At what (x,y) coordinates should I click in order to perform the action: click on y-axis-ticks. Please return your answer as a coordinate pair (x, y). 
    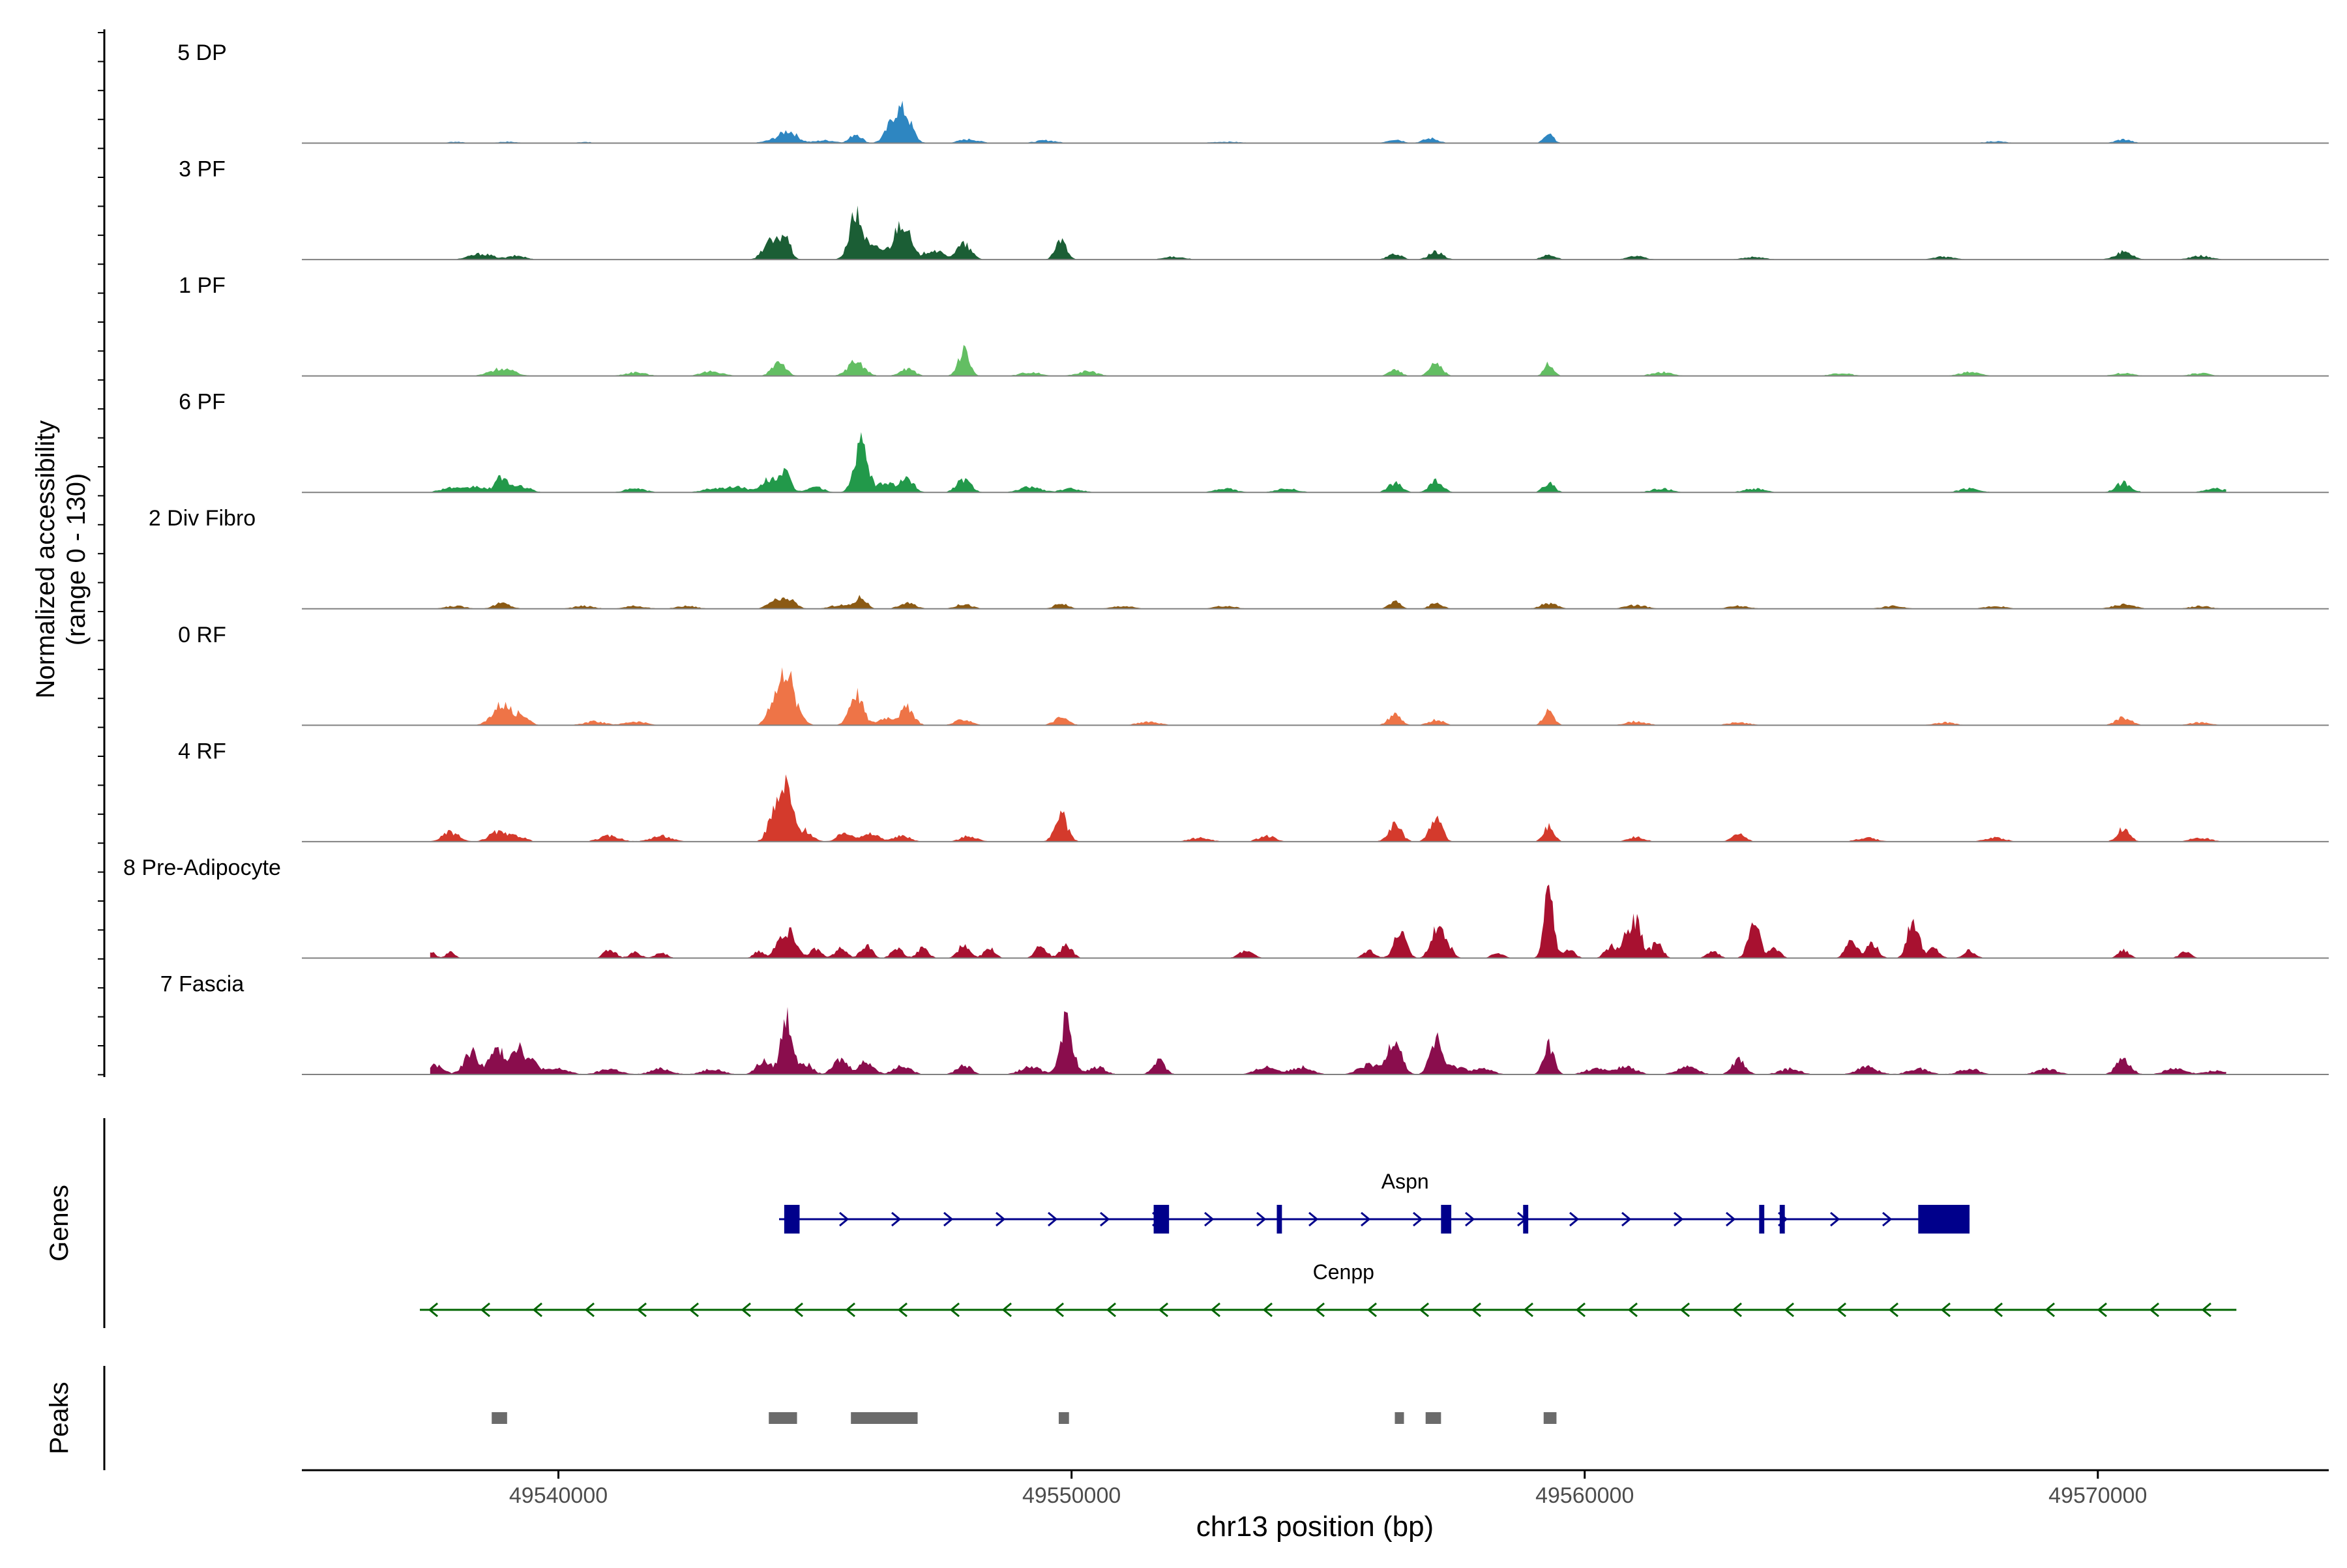
    Looking at the image, I should click on (101, 554).